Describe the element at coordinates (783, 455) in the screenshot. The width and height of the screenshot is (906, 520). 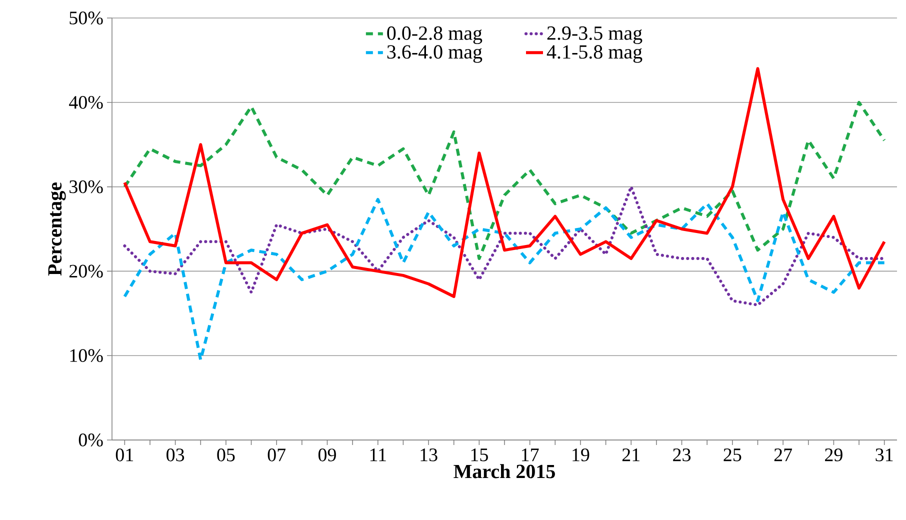
I see `x-tick-label: 27` at that location.